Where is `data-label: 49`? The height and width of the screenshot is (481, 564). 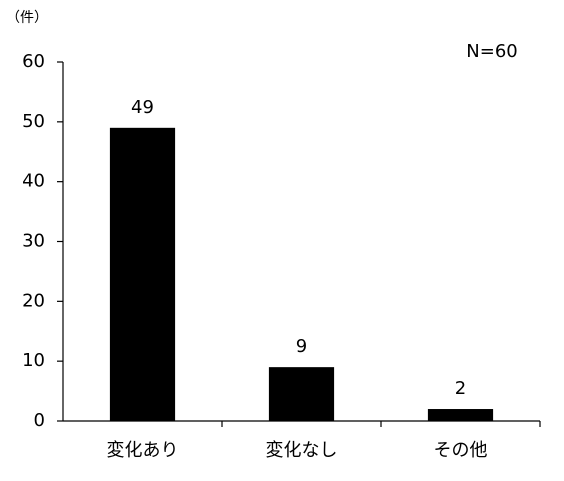
data-label: 49 is located at coordinates (142, 107).